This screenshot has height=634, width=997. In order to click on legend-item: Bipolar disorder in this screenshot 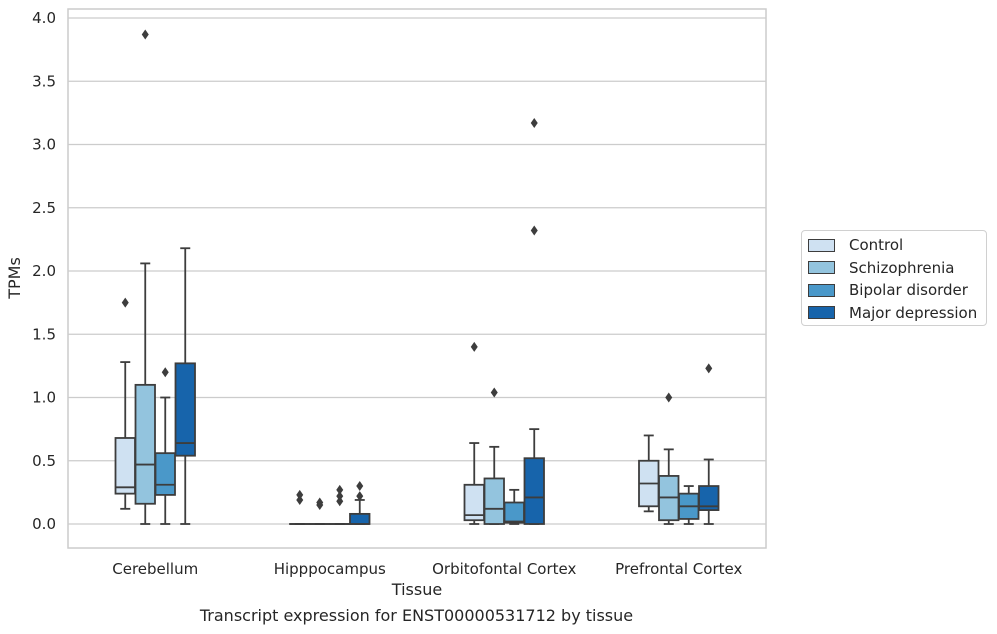, I will do `click(888, 290)`.